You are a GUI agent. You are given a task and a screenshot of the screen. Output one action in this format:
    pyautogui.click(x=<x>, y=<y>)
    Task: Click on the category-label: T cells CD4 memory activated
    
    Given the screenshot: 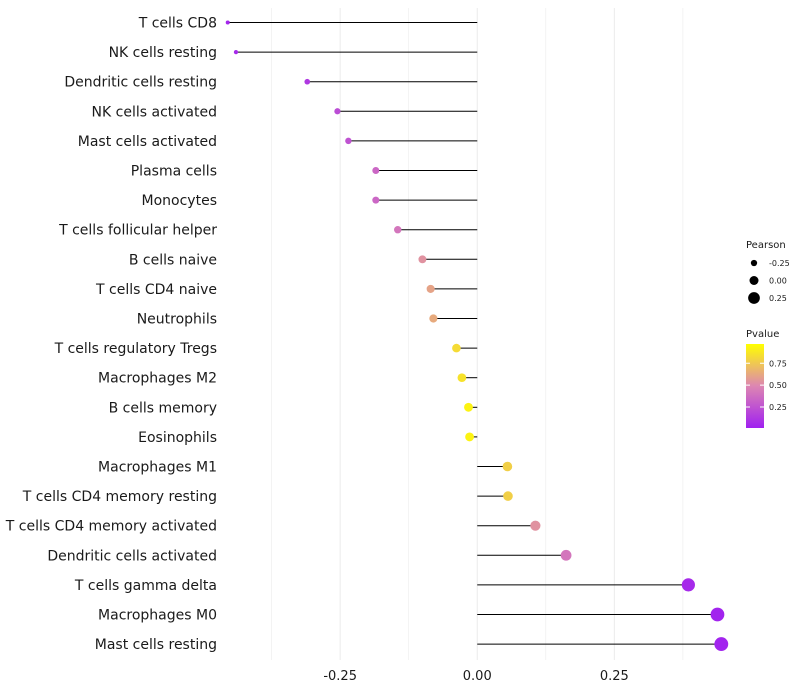 What is the action you would take?
    pyautogui.click(x=111, y=527)
    